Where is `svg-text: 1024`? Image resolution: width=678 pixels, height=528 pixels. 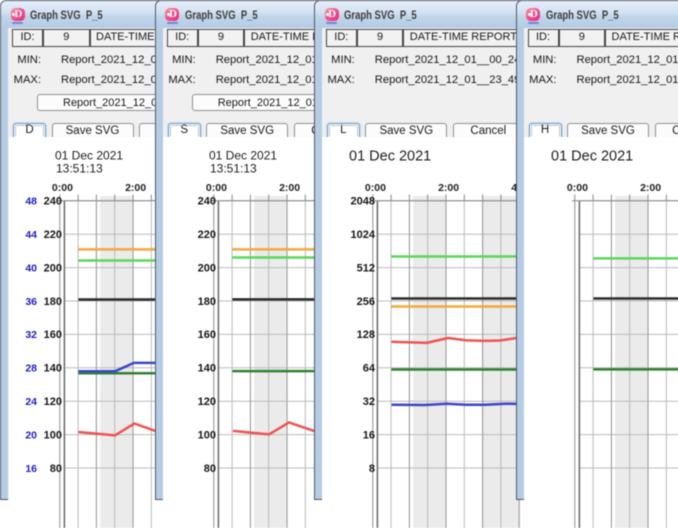
svg-text: 1024 is located at coordinates (363, 235).